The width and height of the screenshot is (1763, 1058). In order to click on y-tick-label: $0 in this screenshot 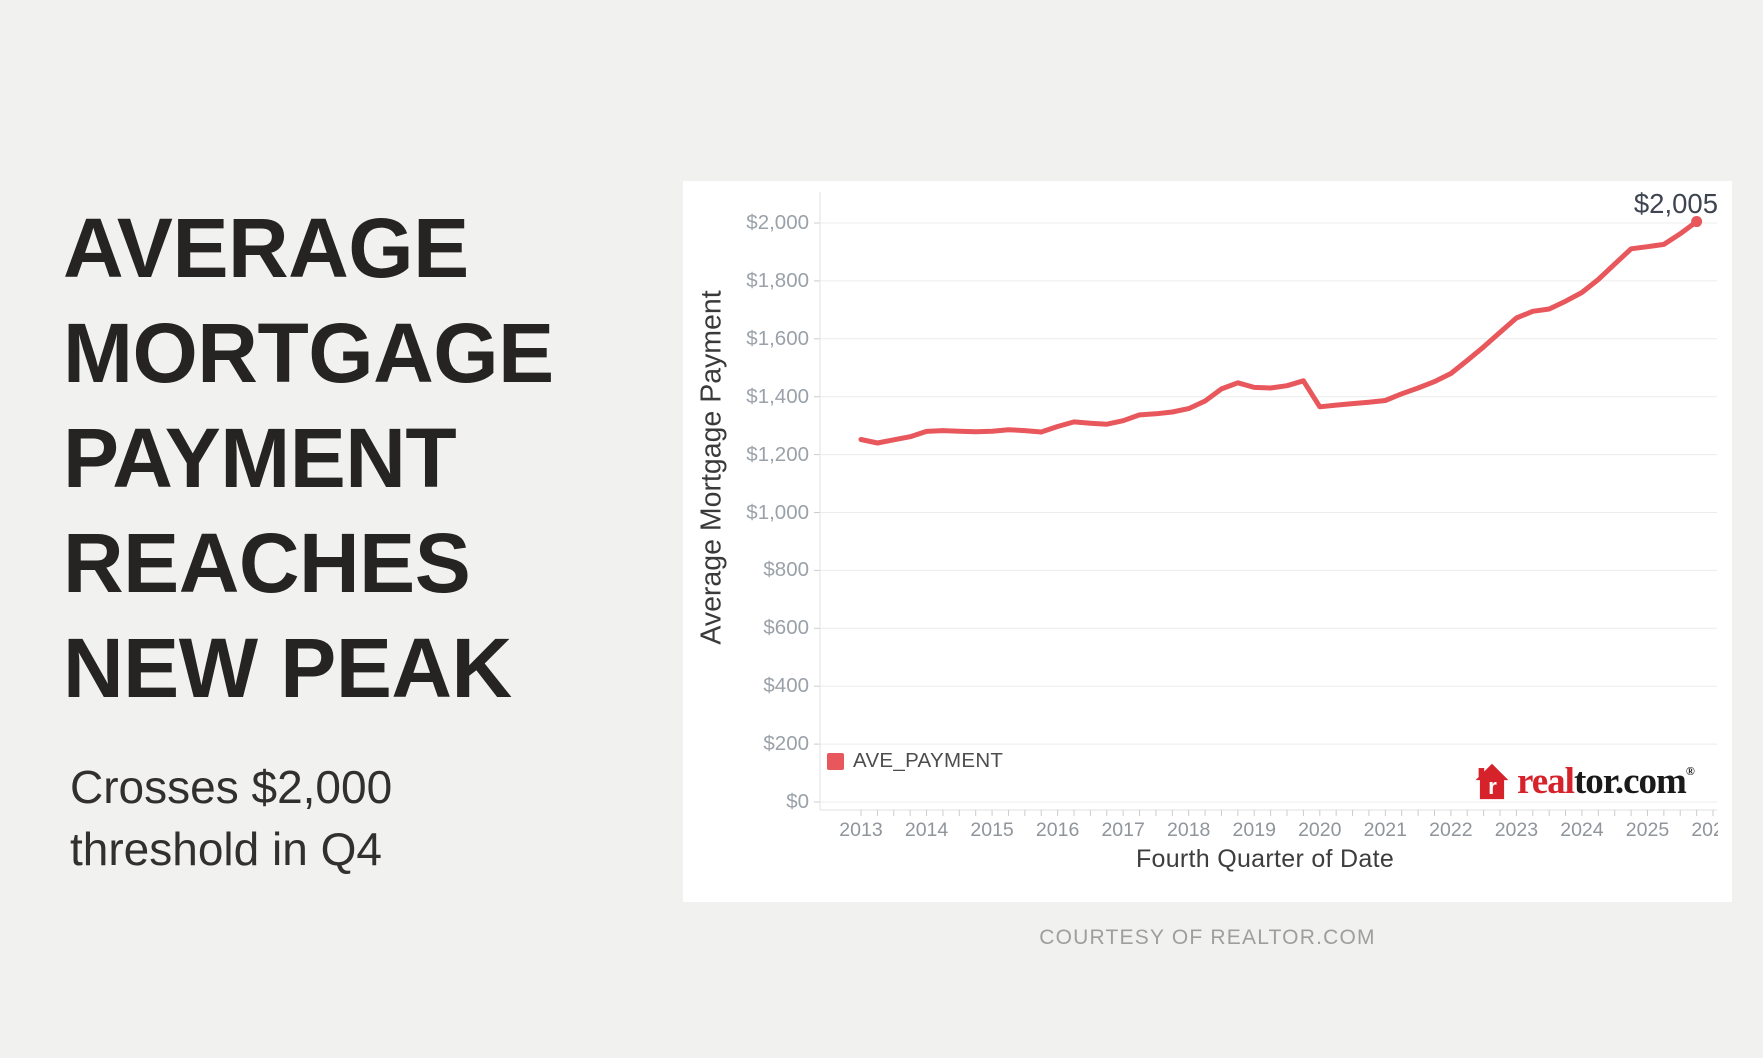, I will do `click(797, 801)`.